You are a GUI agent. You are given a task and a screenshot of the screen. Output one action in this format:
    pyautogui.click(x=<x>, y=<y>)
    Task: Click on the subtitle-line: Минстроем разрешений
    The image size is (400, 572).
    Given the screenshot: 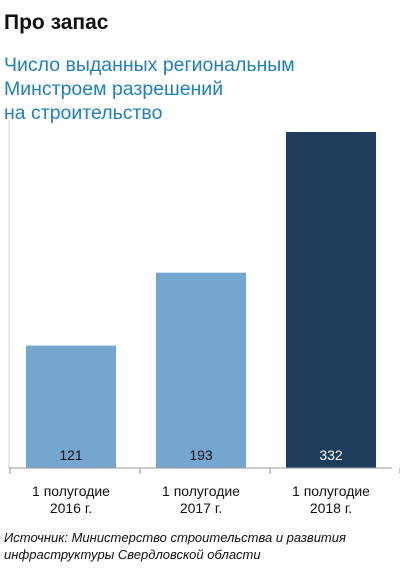 What is the action you would take?
    pyautogui.click(x=114, y=89)
    